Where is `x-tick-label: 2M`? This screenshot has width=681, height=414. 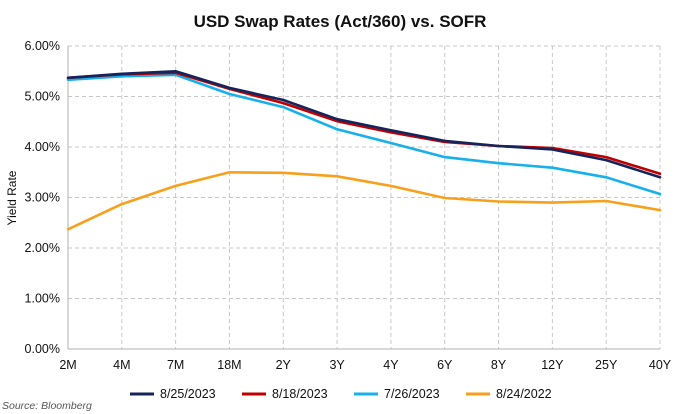
x-tick-label: 2M is located at coordinates (67, 365).